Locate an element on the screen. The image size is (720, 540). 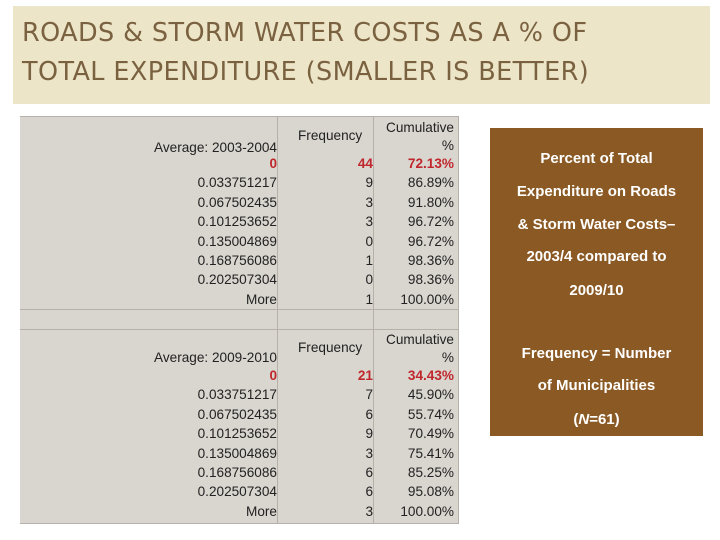
description-line: Frequency = Number is located at coordinates (596, 353).